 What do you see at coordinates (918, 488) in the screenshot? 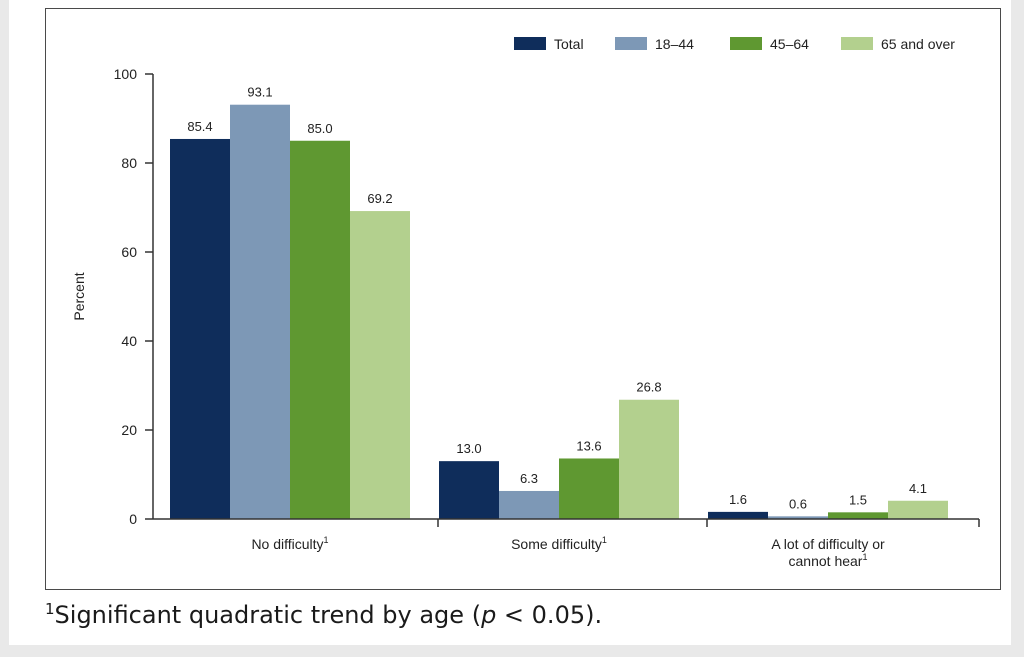
I see `data-label: 4.1` at bounding box center [918, 488].